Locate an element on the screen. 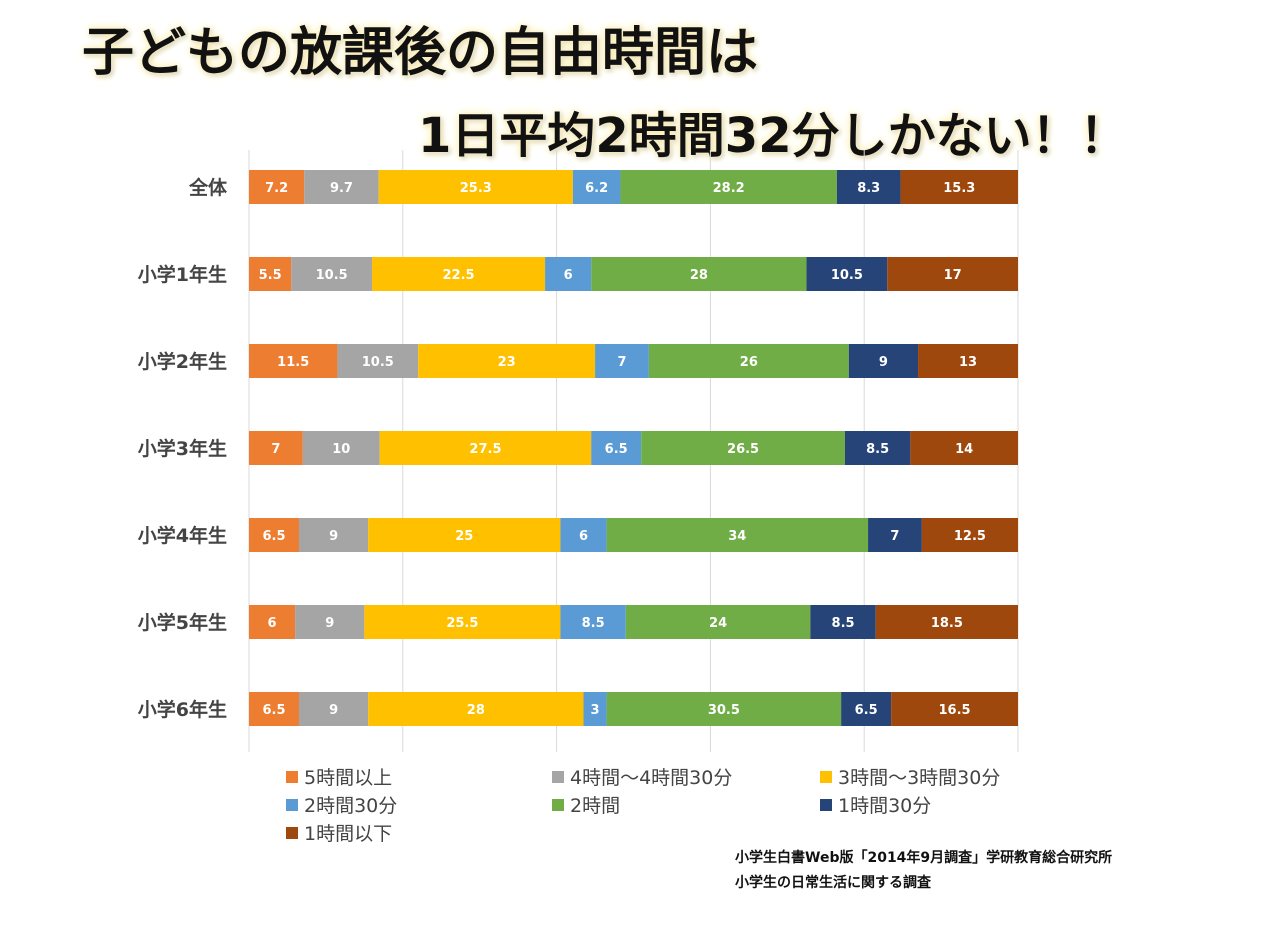 This screenshot has width=1280, height=931. source-line-1: 小学生白書Web版「2014年9月調査」学研教育総合研究所 is located at coordinates (924, 858).